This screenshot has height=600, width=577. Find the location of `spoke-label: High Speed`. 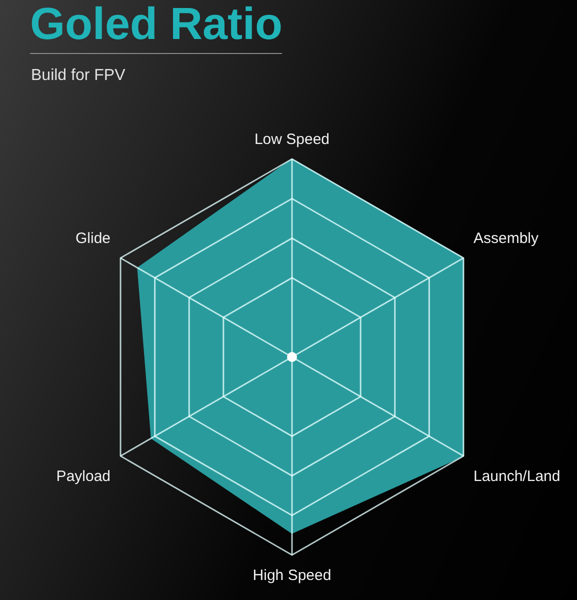

spoke-label: High Speed is located at coordinates (292, 575).